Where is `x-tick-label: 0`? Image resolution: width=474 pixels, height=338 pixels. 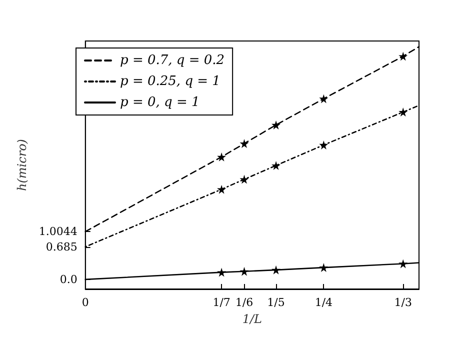
x-tick-label: 0 is located at coordinates (85, 302).